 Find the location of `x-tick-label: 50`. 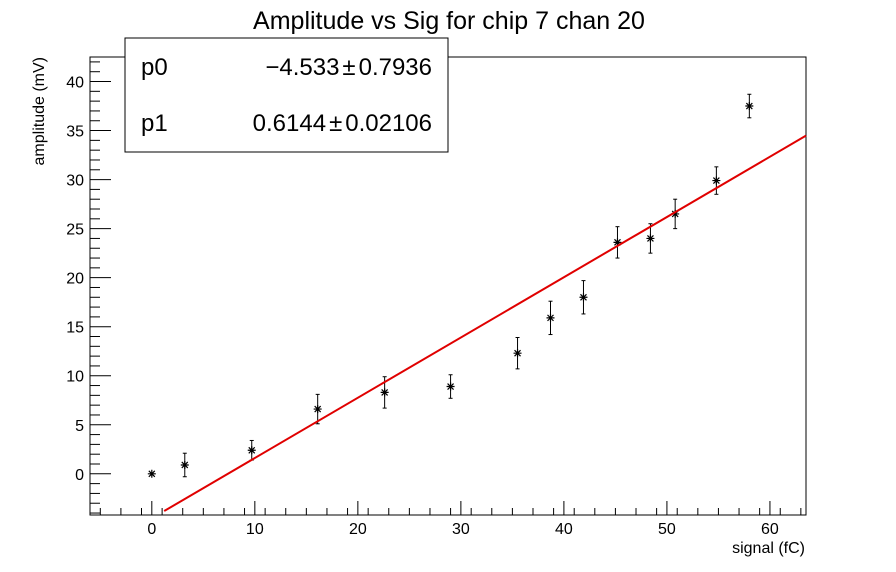

x-tick-label: 50 is located at coordinates (667, 529).